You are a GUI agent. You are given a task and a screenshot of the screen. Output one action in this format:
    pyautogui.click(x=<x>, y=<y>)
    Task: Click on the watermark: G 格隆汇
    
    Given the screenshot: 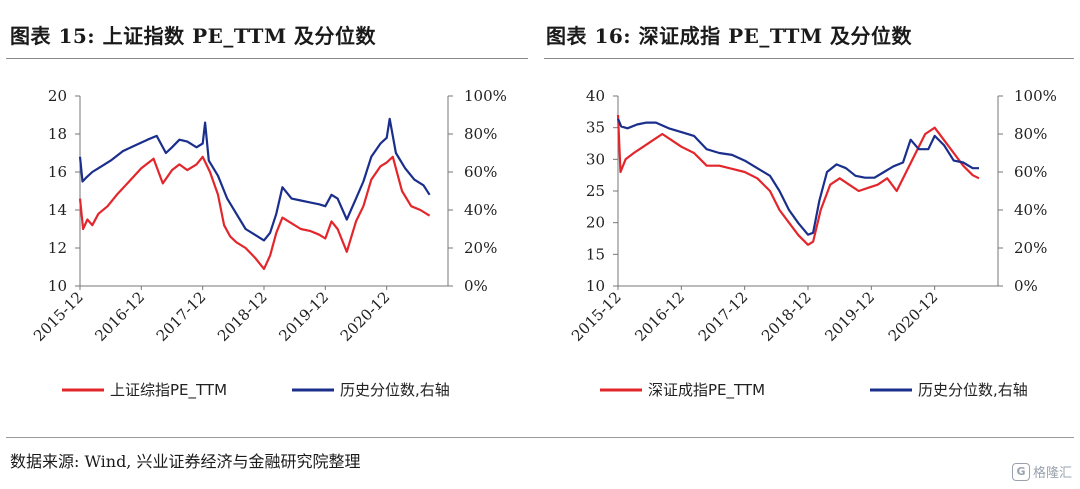 What is the action you would take?
    pyautogui.click(x=1041, y=471)
    